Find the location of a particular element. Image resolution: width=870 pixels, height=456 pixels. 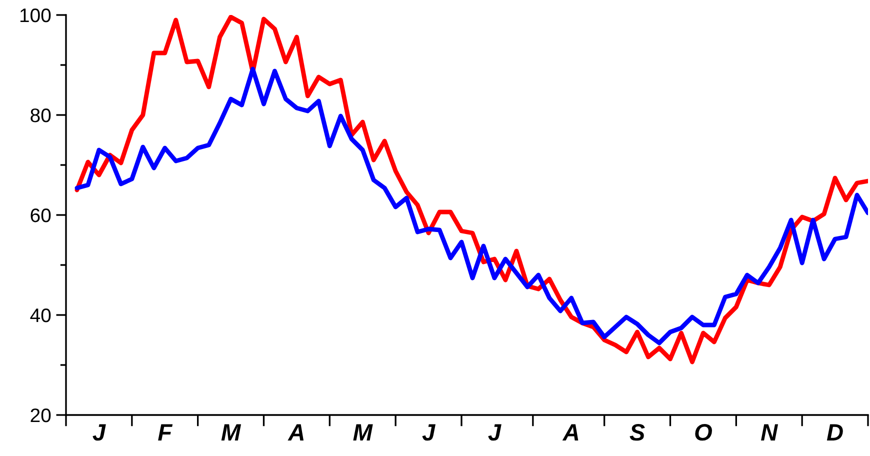

y-tick-label: 20 is located at coordinates (40, 415).